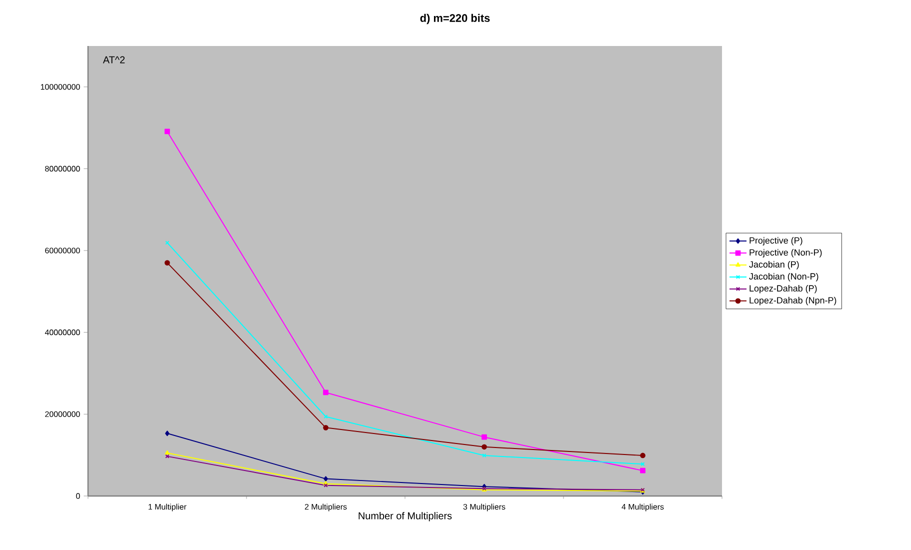  I want to click on legend-label: Projective (P), so click(776, 241).